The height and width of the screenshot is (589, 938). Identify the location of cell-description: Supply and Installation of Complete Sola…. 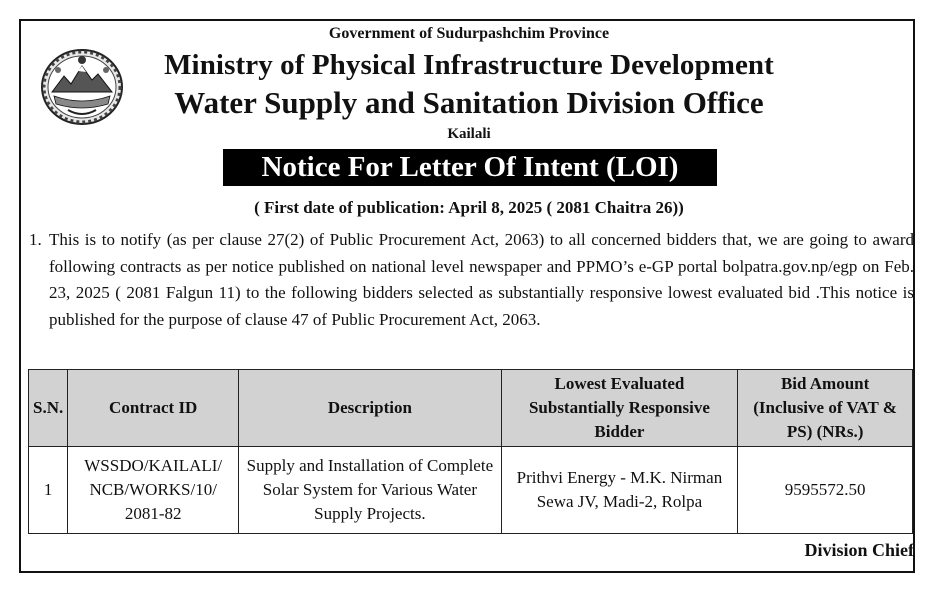
(370, 490).